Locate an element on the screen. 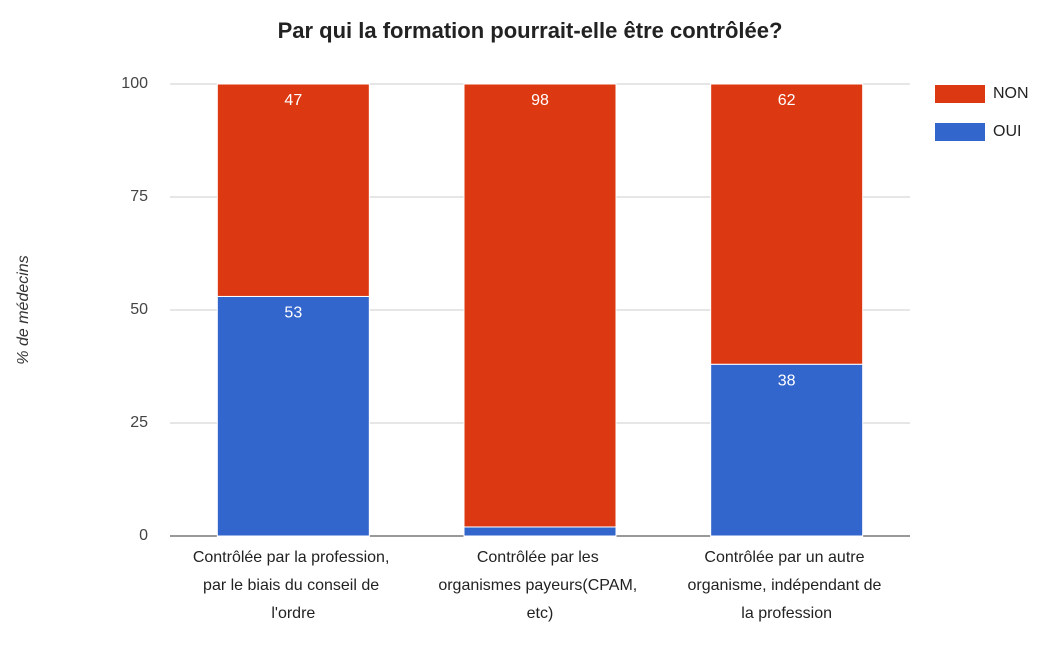 This screenshot has height=668, width=1047. y-tick-label: 75 is located at coordinates (139, 196).